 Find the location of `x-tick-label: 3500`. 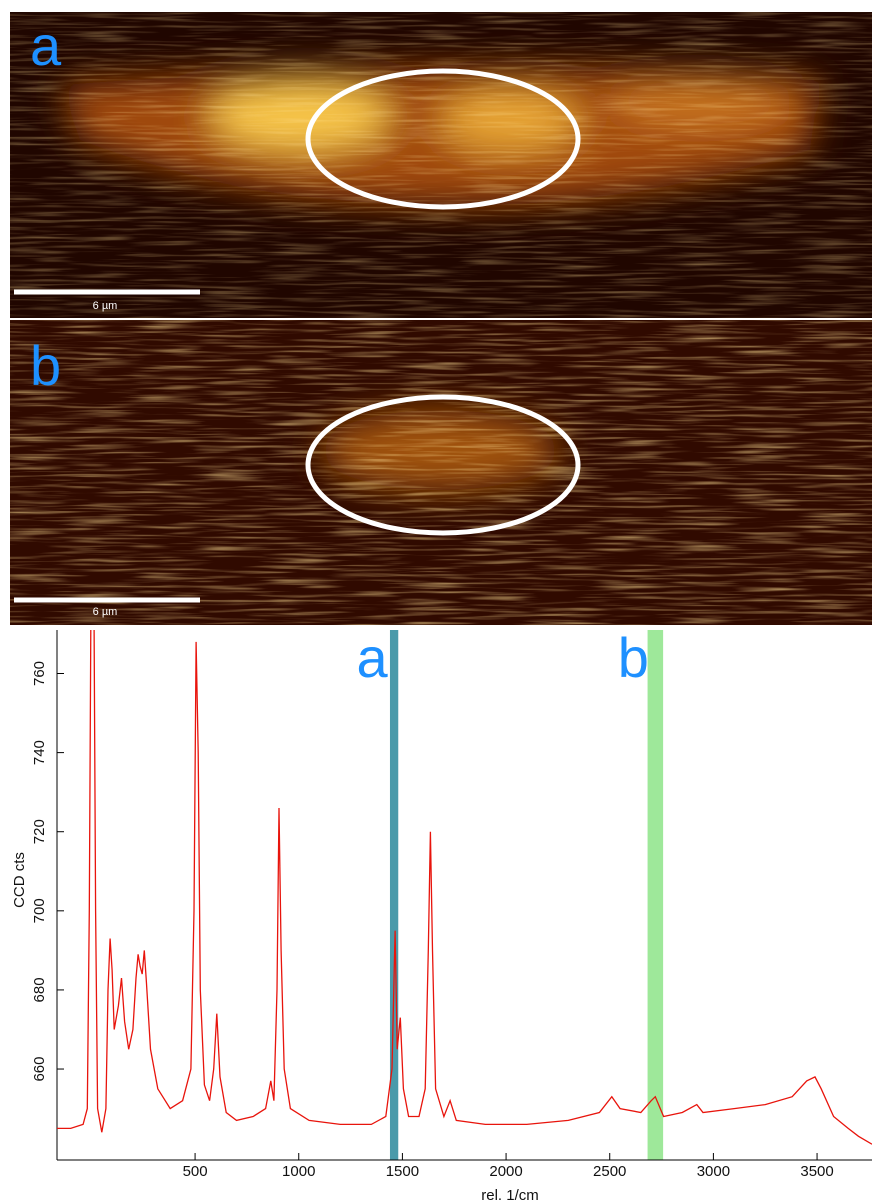

x-tick-label: 3500 is located at coordinates (816, 1171).